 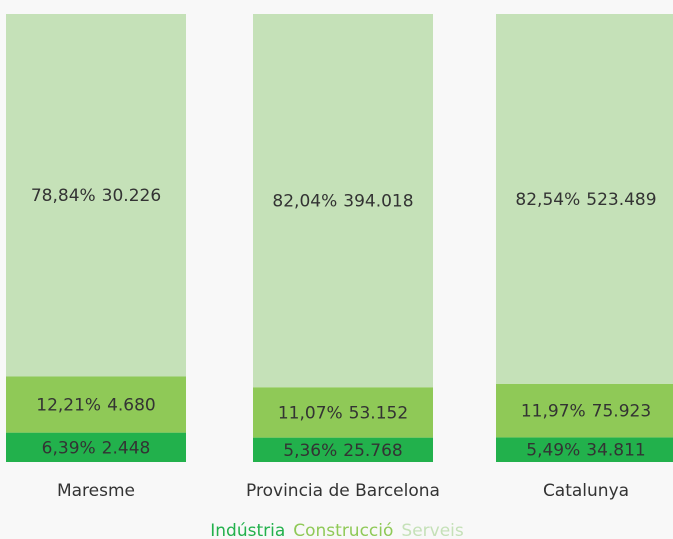 What do you see at coordinates (310, 413) in the screenshot?
I see `percent-label: 11,07%` at bounding box center [310, 413].